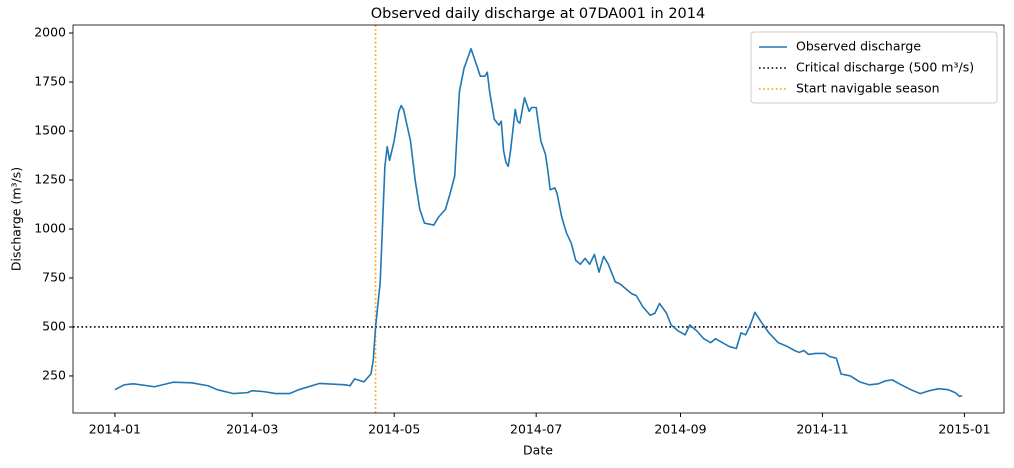 The width and height of the screenshot is (1014, 468). Describe the element at coordinates (54, 325) in the screenshot. I see `y-tick-label: 500` at that location.